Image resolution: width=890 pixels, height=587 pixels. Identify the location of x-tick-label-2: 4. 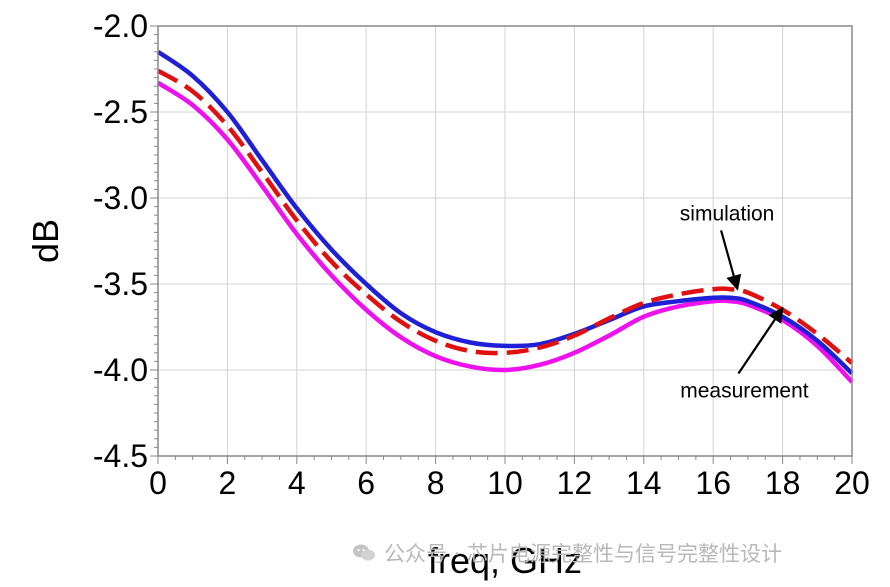
(297, 483).